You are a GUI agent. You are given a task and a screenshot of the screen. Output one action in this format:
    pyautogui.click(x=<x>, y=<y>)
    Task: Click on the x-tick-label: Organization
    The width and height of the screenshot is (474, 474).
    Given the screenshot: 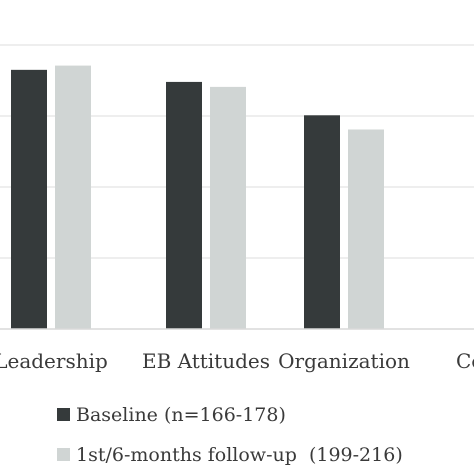 What is the action you would take?
    pyautogui.click(x=344, y=361)
    